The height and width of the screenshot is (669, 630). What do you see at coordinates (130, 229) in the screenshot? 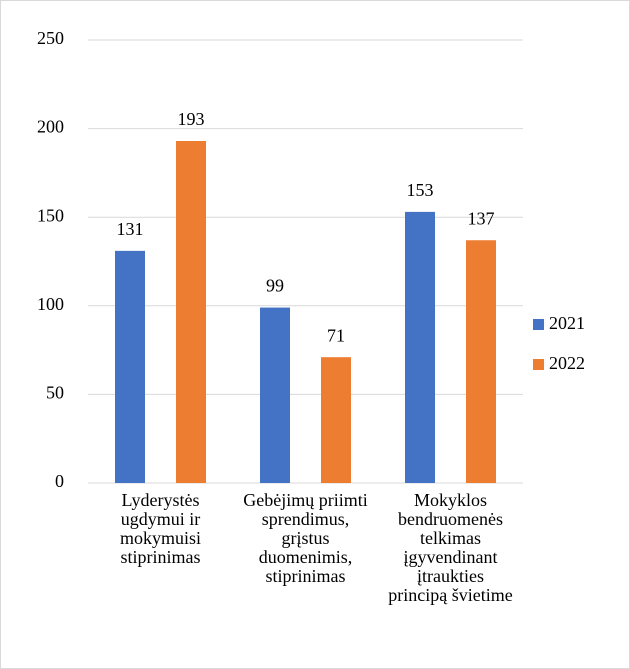
I see `value-label: 131` at bounding box center [130, 229].